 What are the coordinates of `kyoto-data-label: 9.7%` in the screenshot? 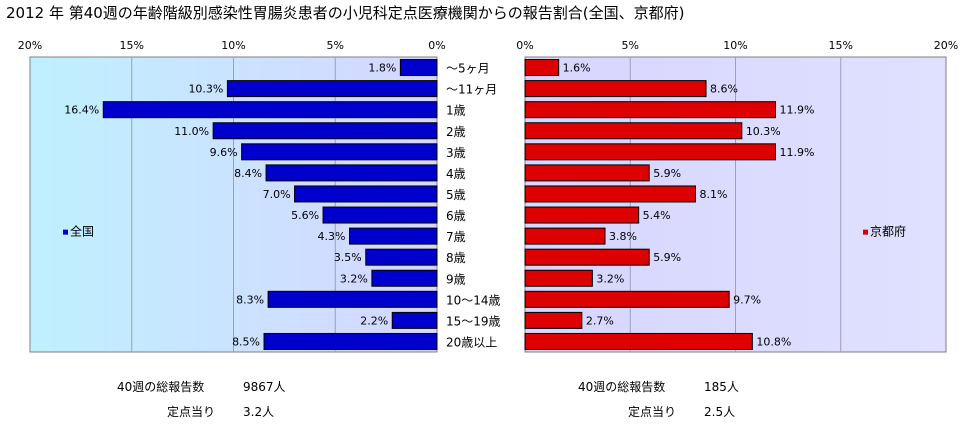 It's located at (747, 299).